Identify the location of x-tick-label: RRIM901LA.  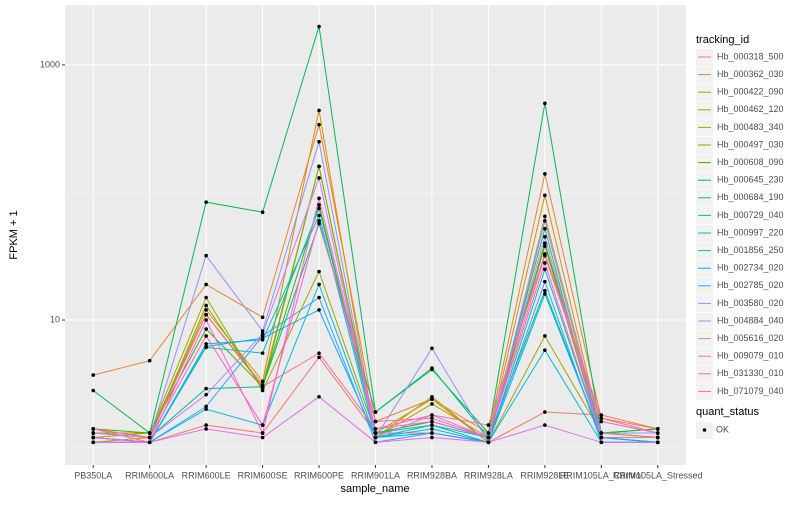
(375, 475).